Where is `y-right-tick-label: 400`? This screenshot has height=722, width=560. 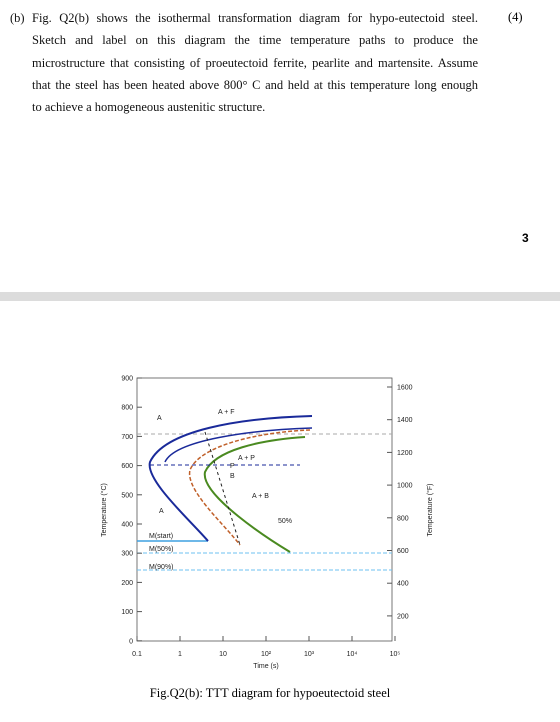 y-right-tick-label: 400 is located at coordinates (403, 584).